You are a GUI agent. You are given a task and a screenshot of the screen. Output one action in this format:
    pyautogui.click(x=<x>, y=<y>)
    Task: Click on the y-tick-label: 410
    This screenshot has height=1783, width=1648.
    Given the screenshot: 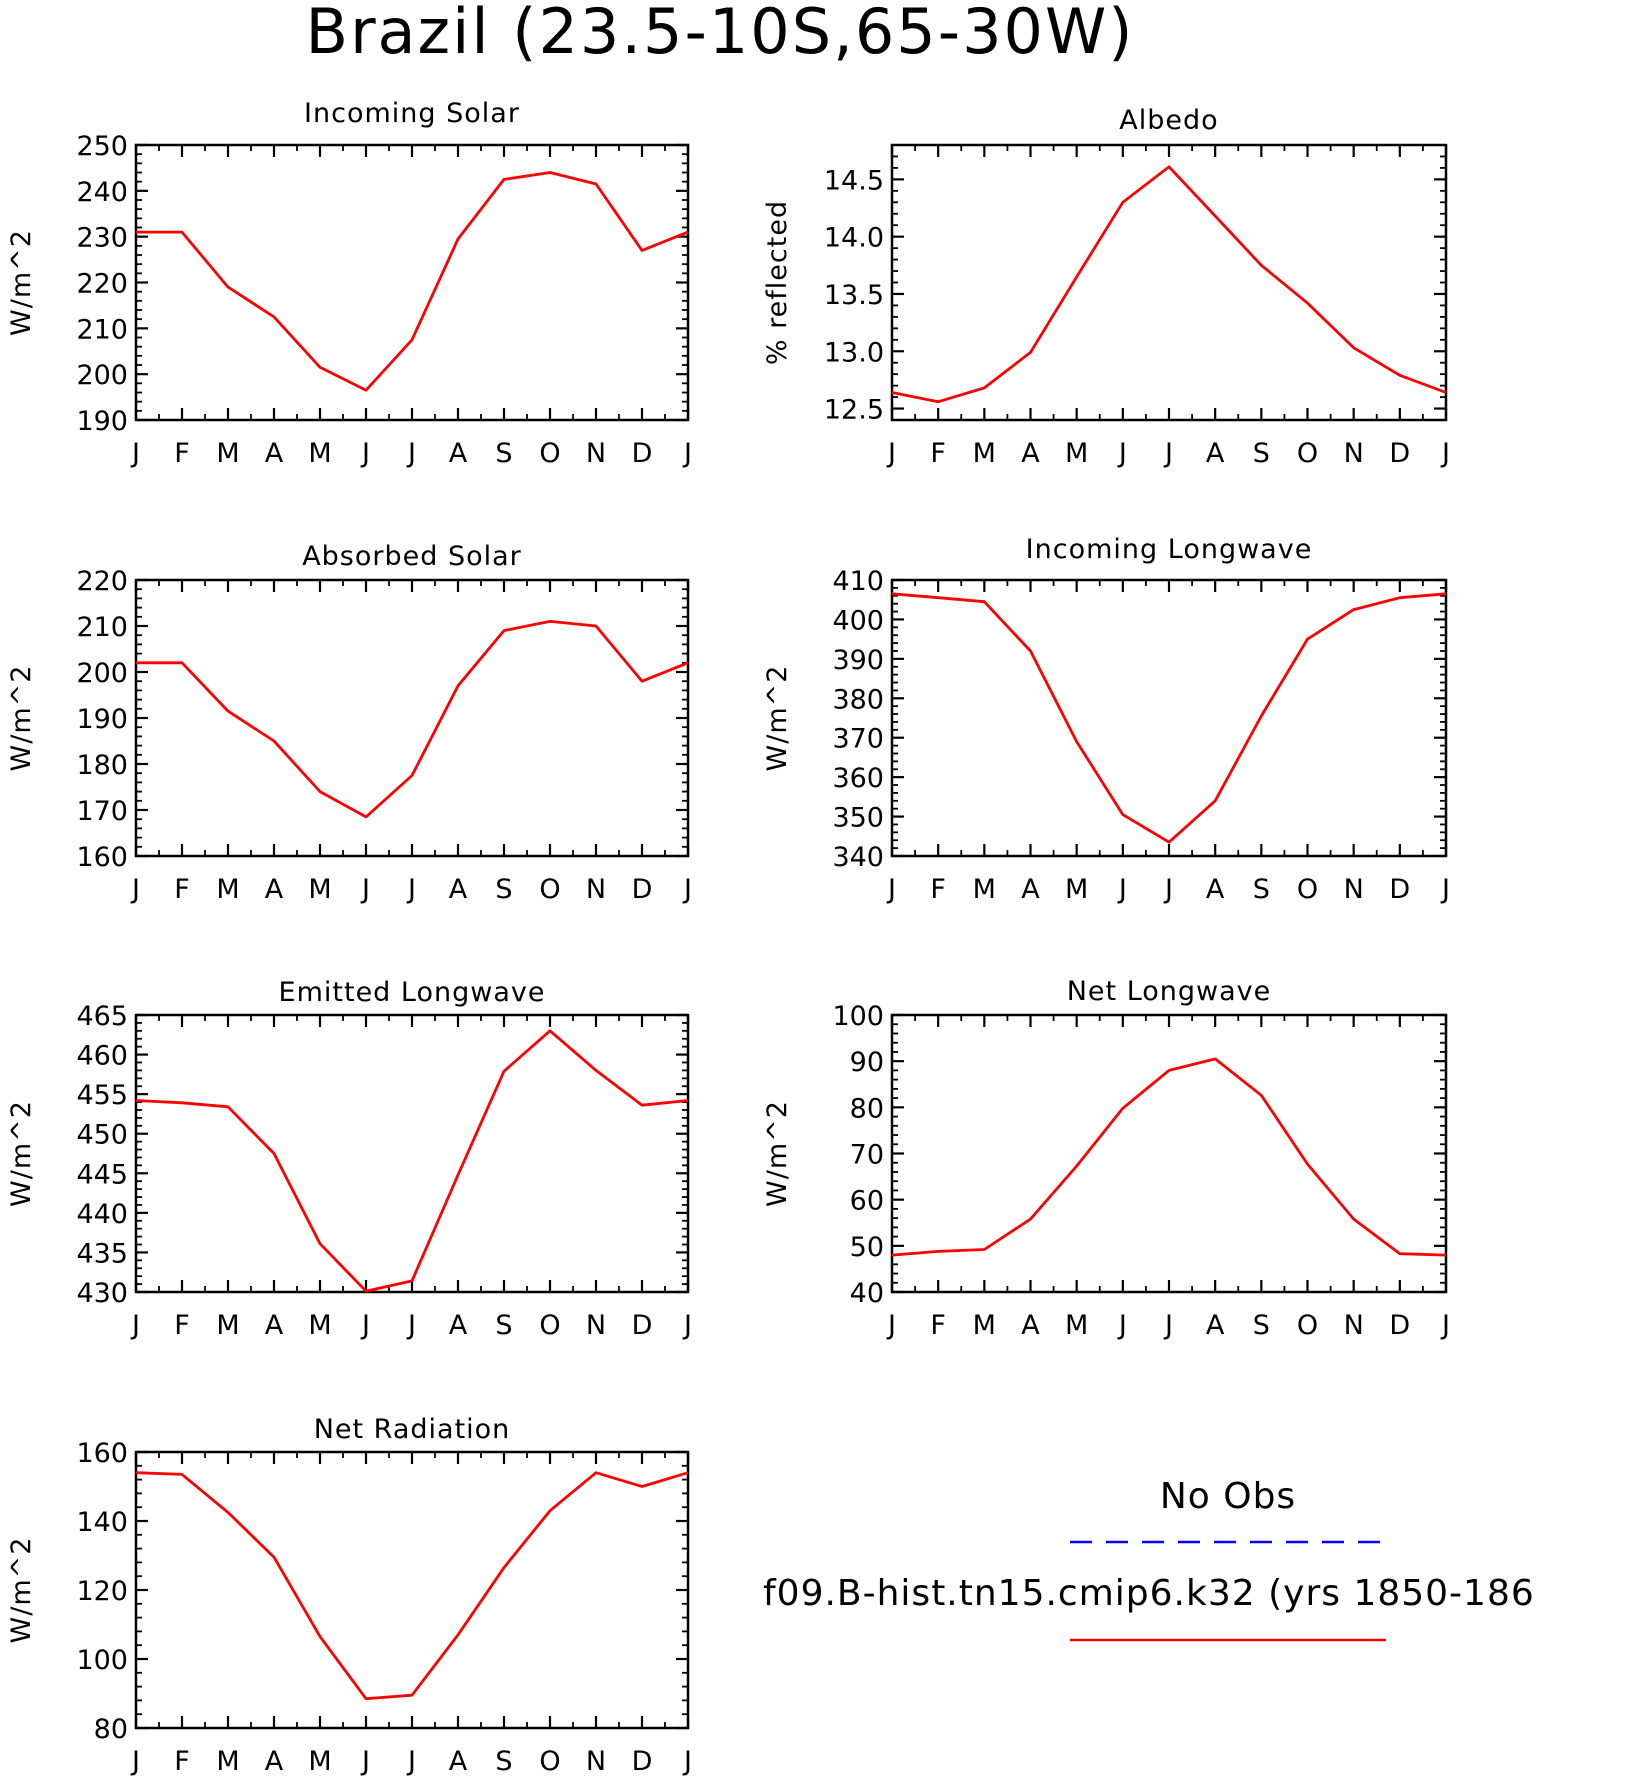 What is the action you would take?
    pyautogui.click(x=858, y=581)
    